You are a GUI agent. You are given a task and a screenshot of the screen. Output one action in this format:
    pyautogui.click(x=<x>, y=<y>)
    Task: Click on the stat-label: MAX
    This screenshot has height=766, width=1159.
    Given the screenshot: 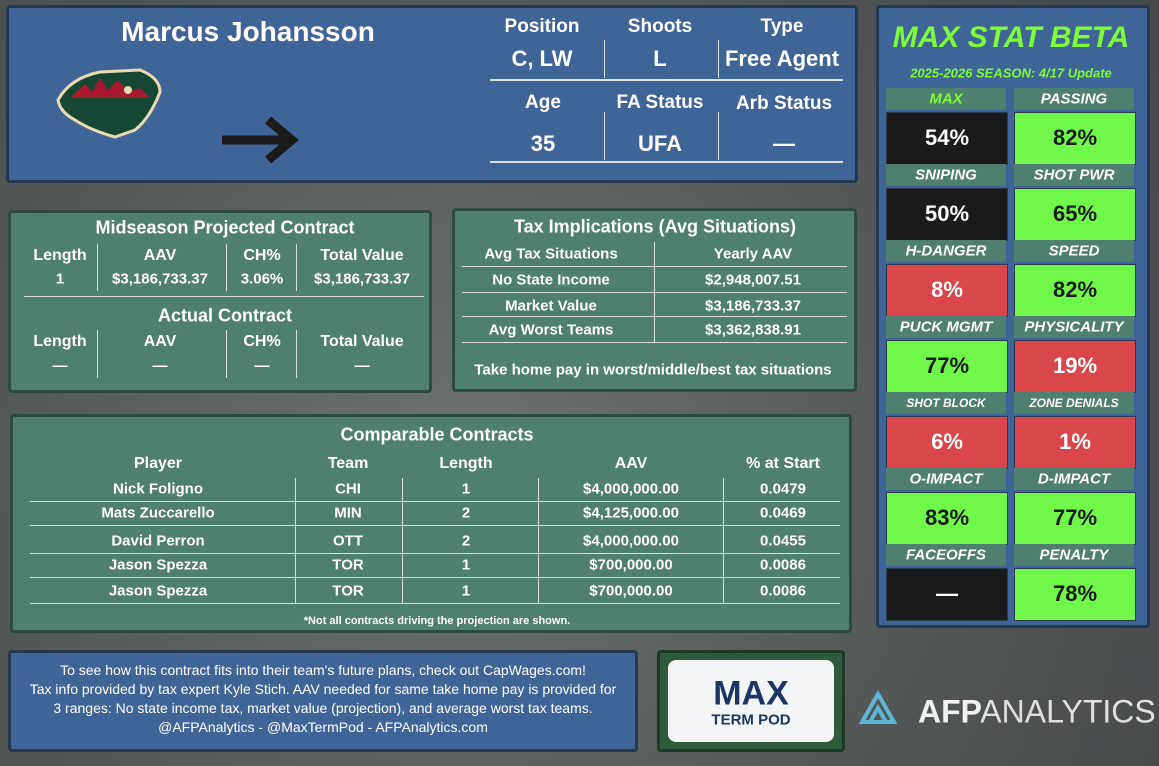 What is the action you would take?
    pyautogui.click(x=946, y=99)
    